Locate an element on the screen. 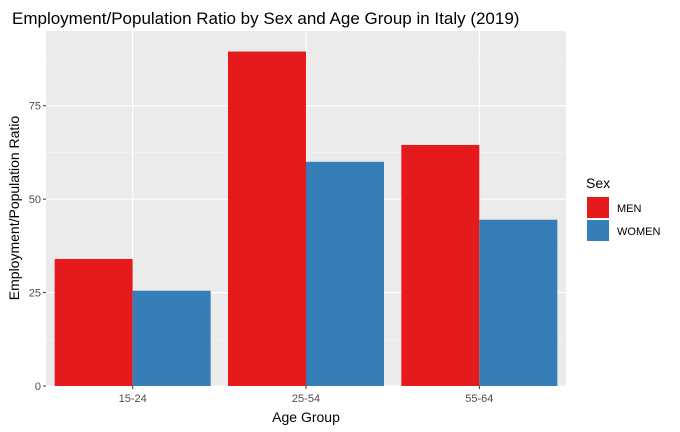  x-tick-label: 55-64 is located at coordinates (479, 399).